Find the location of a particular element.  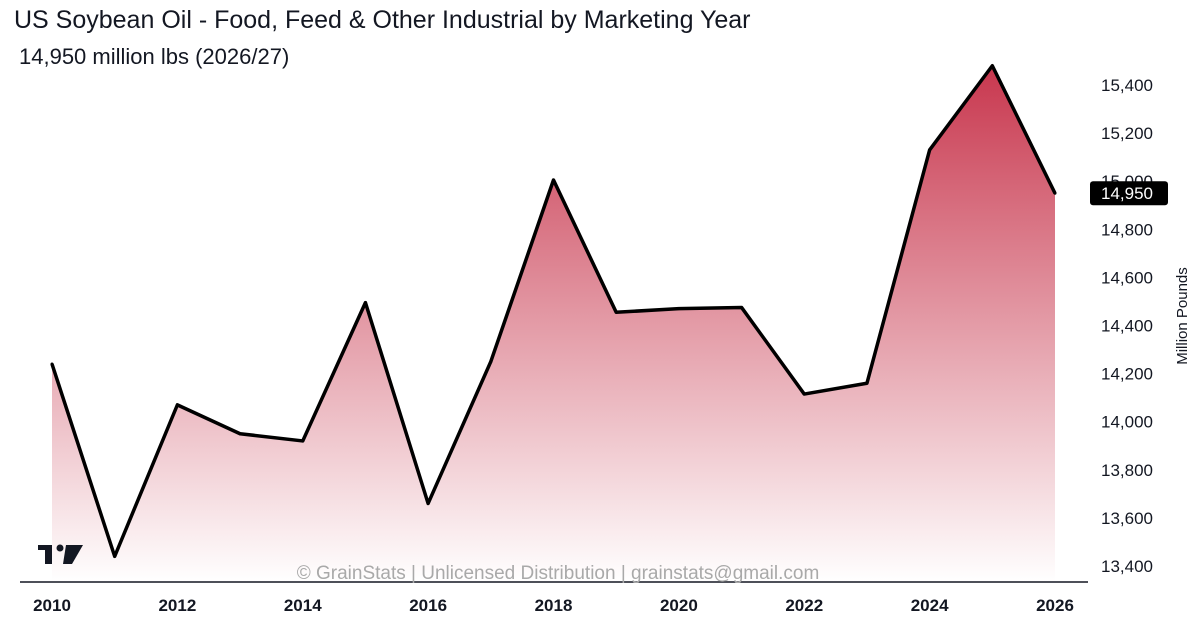

data-point-2025 is located at coordinates (992, 66).